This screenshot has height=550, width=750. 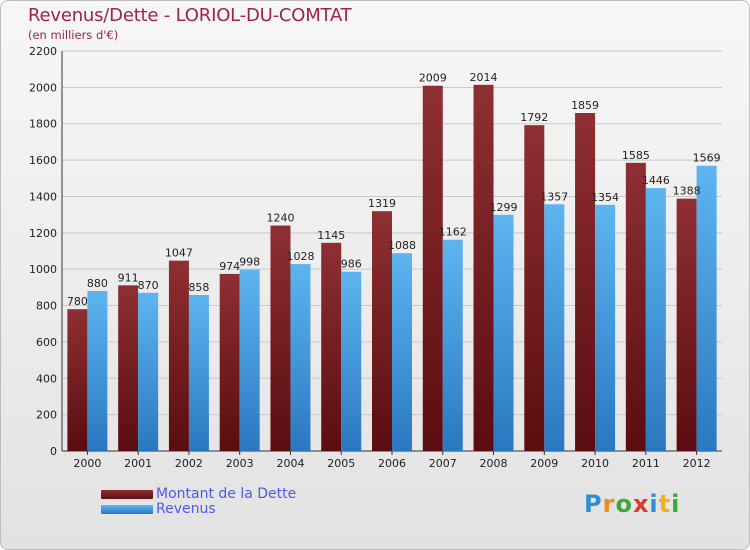 What do you see at coordinates (697, 463) in the screenshot?
I see `x-tick-label: 2012` at bounding box center [697, 463].